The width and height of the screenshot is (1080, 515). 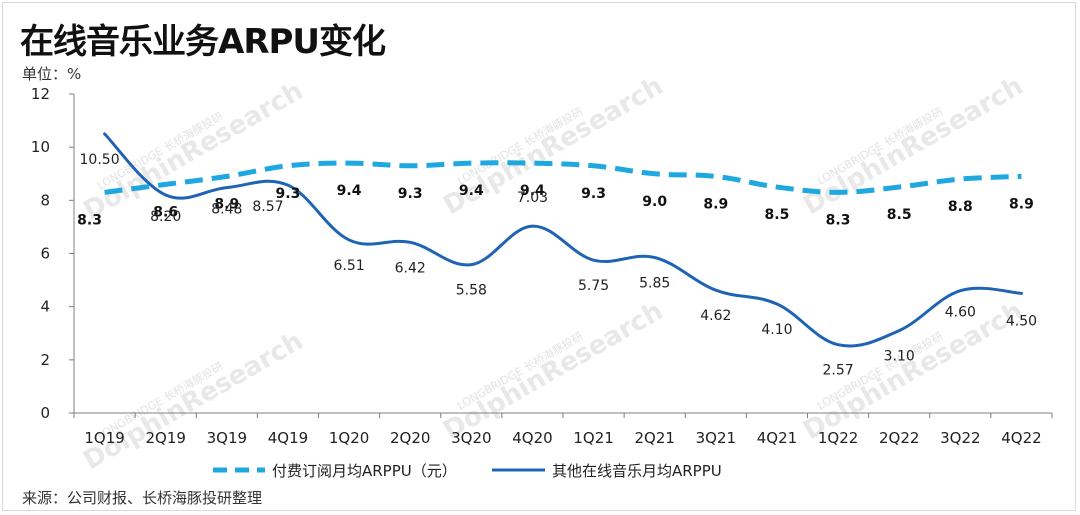 What do you see at coordinates (960, 438) in the screenshot?
I see `x-tick-label: 3Q22` at bounding box center [960, 438].